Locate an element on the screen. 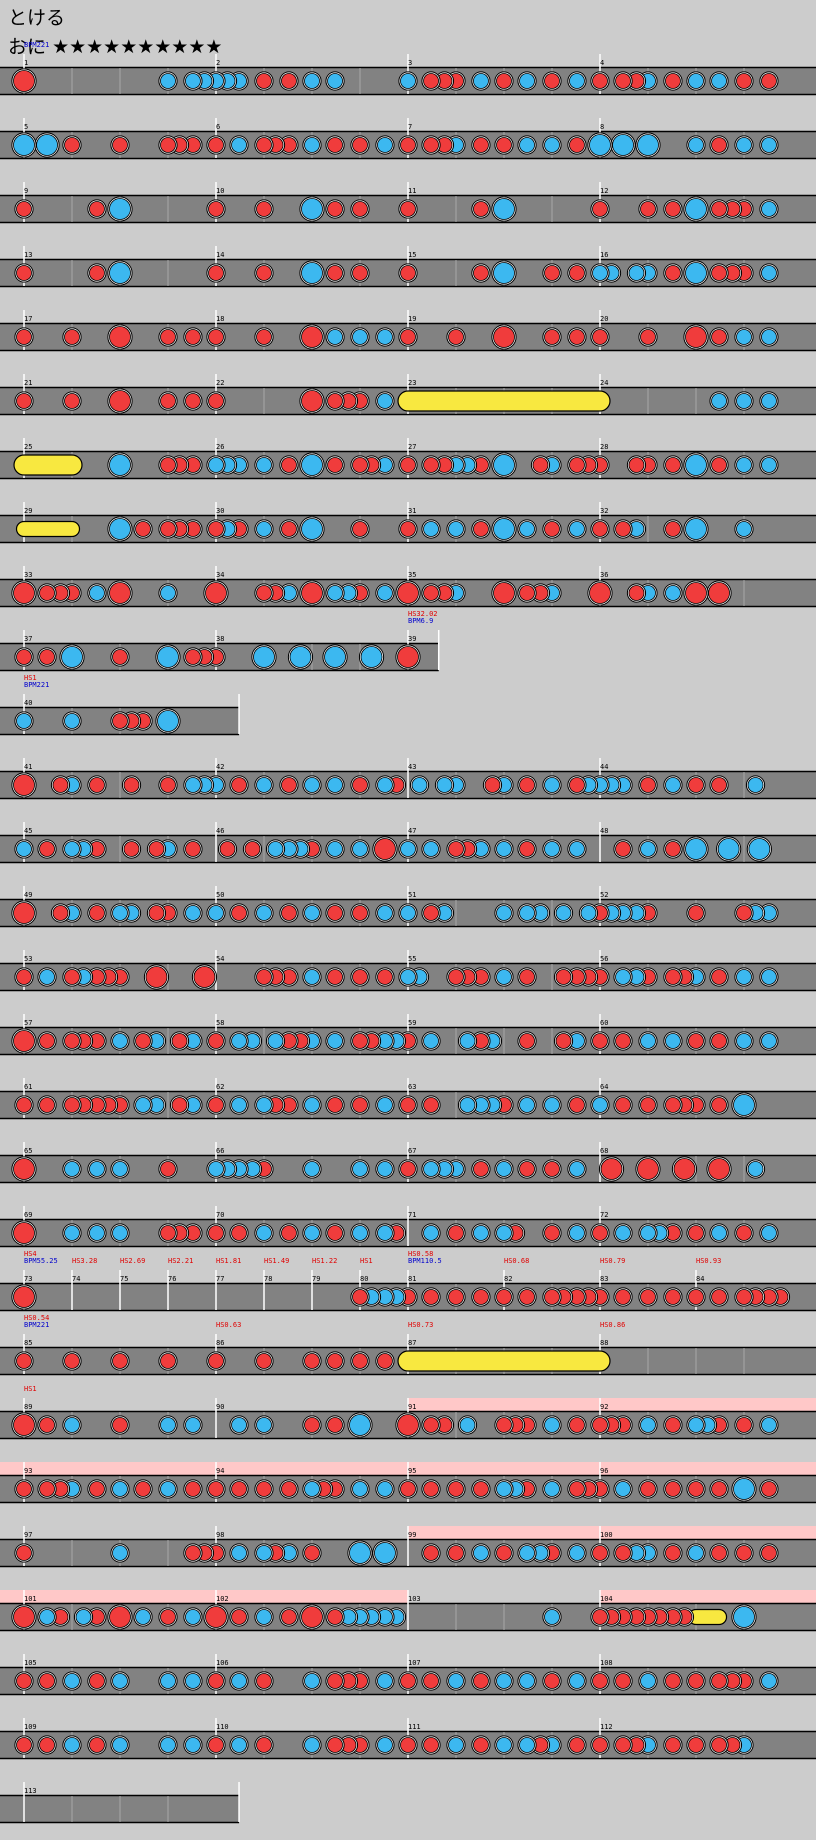 The image size is (816, 1840). measure-number: 52 is located at coordinates (604, 895).